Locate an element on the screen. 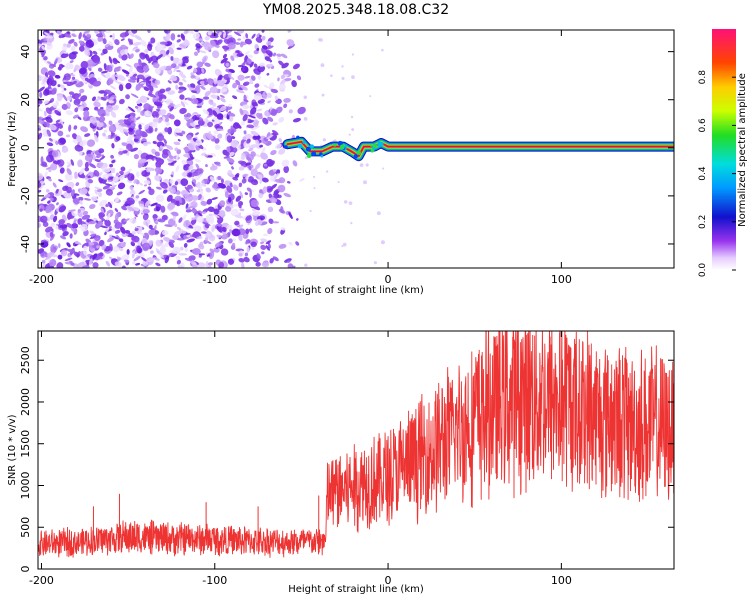 Image resolution: width=750 pixels, height=600 pixels. y-tick-label: 0 is located at coordinates (25, 569).